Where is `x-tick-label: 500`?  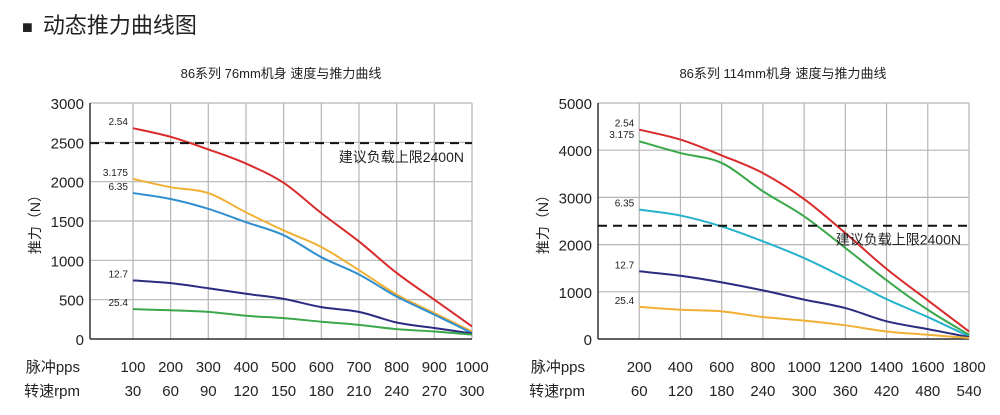 x-tick-label: 500 is located at coordinates (283, 367).